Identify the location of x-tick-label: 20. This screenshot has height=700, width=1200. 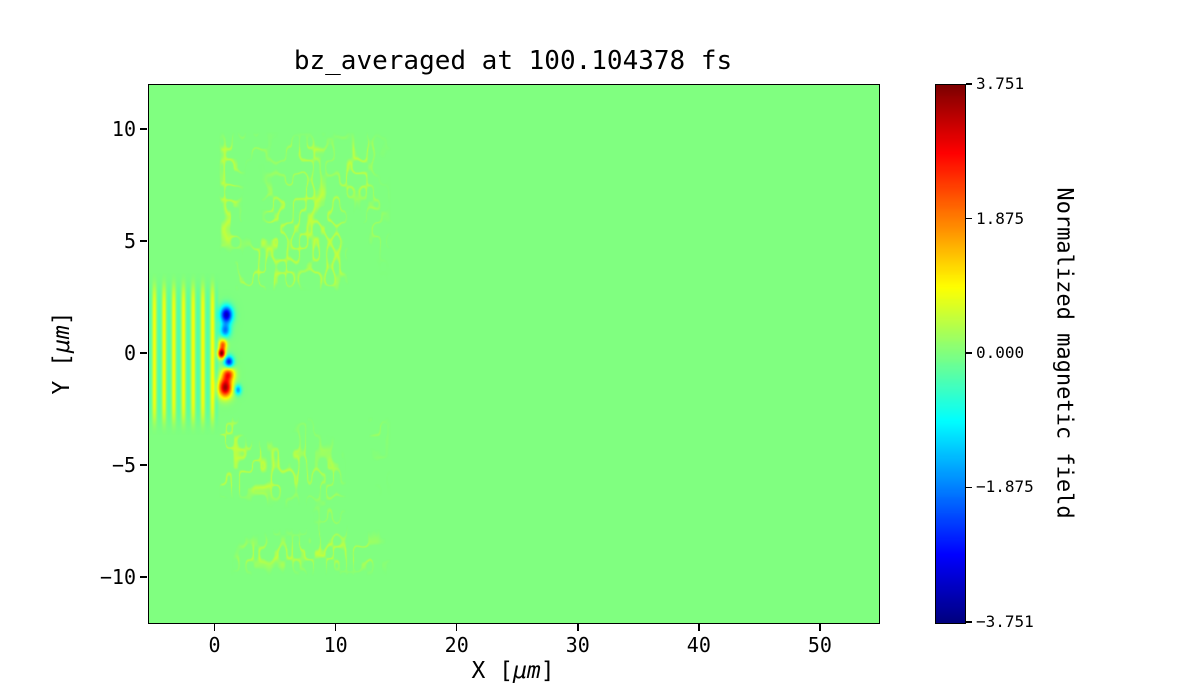
(456, 645).